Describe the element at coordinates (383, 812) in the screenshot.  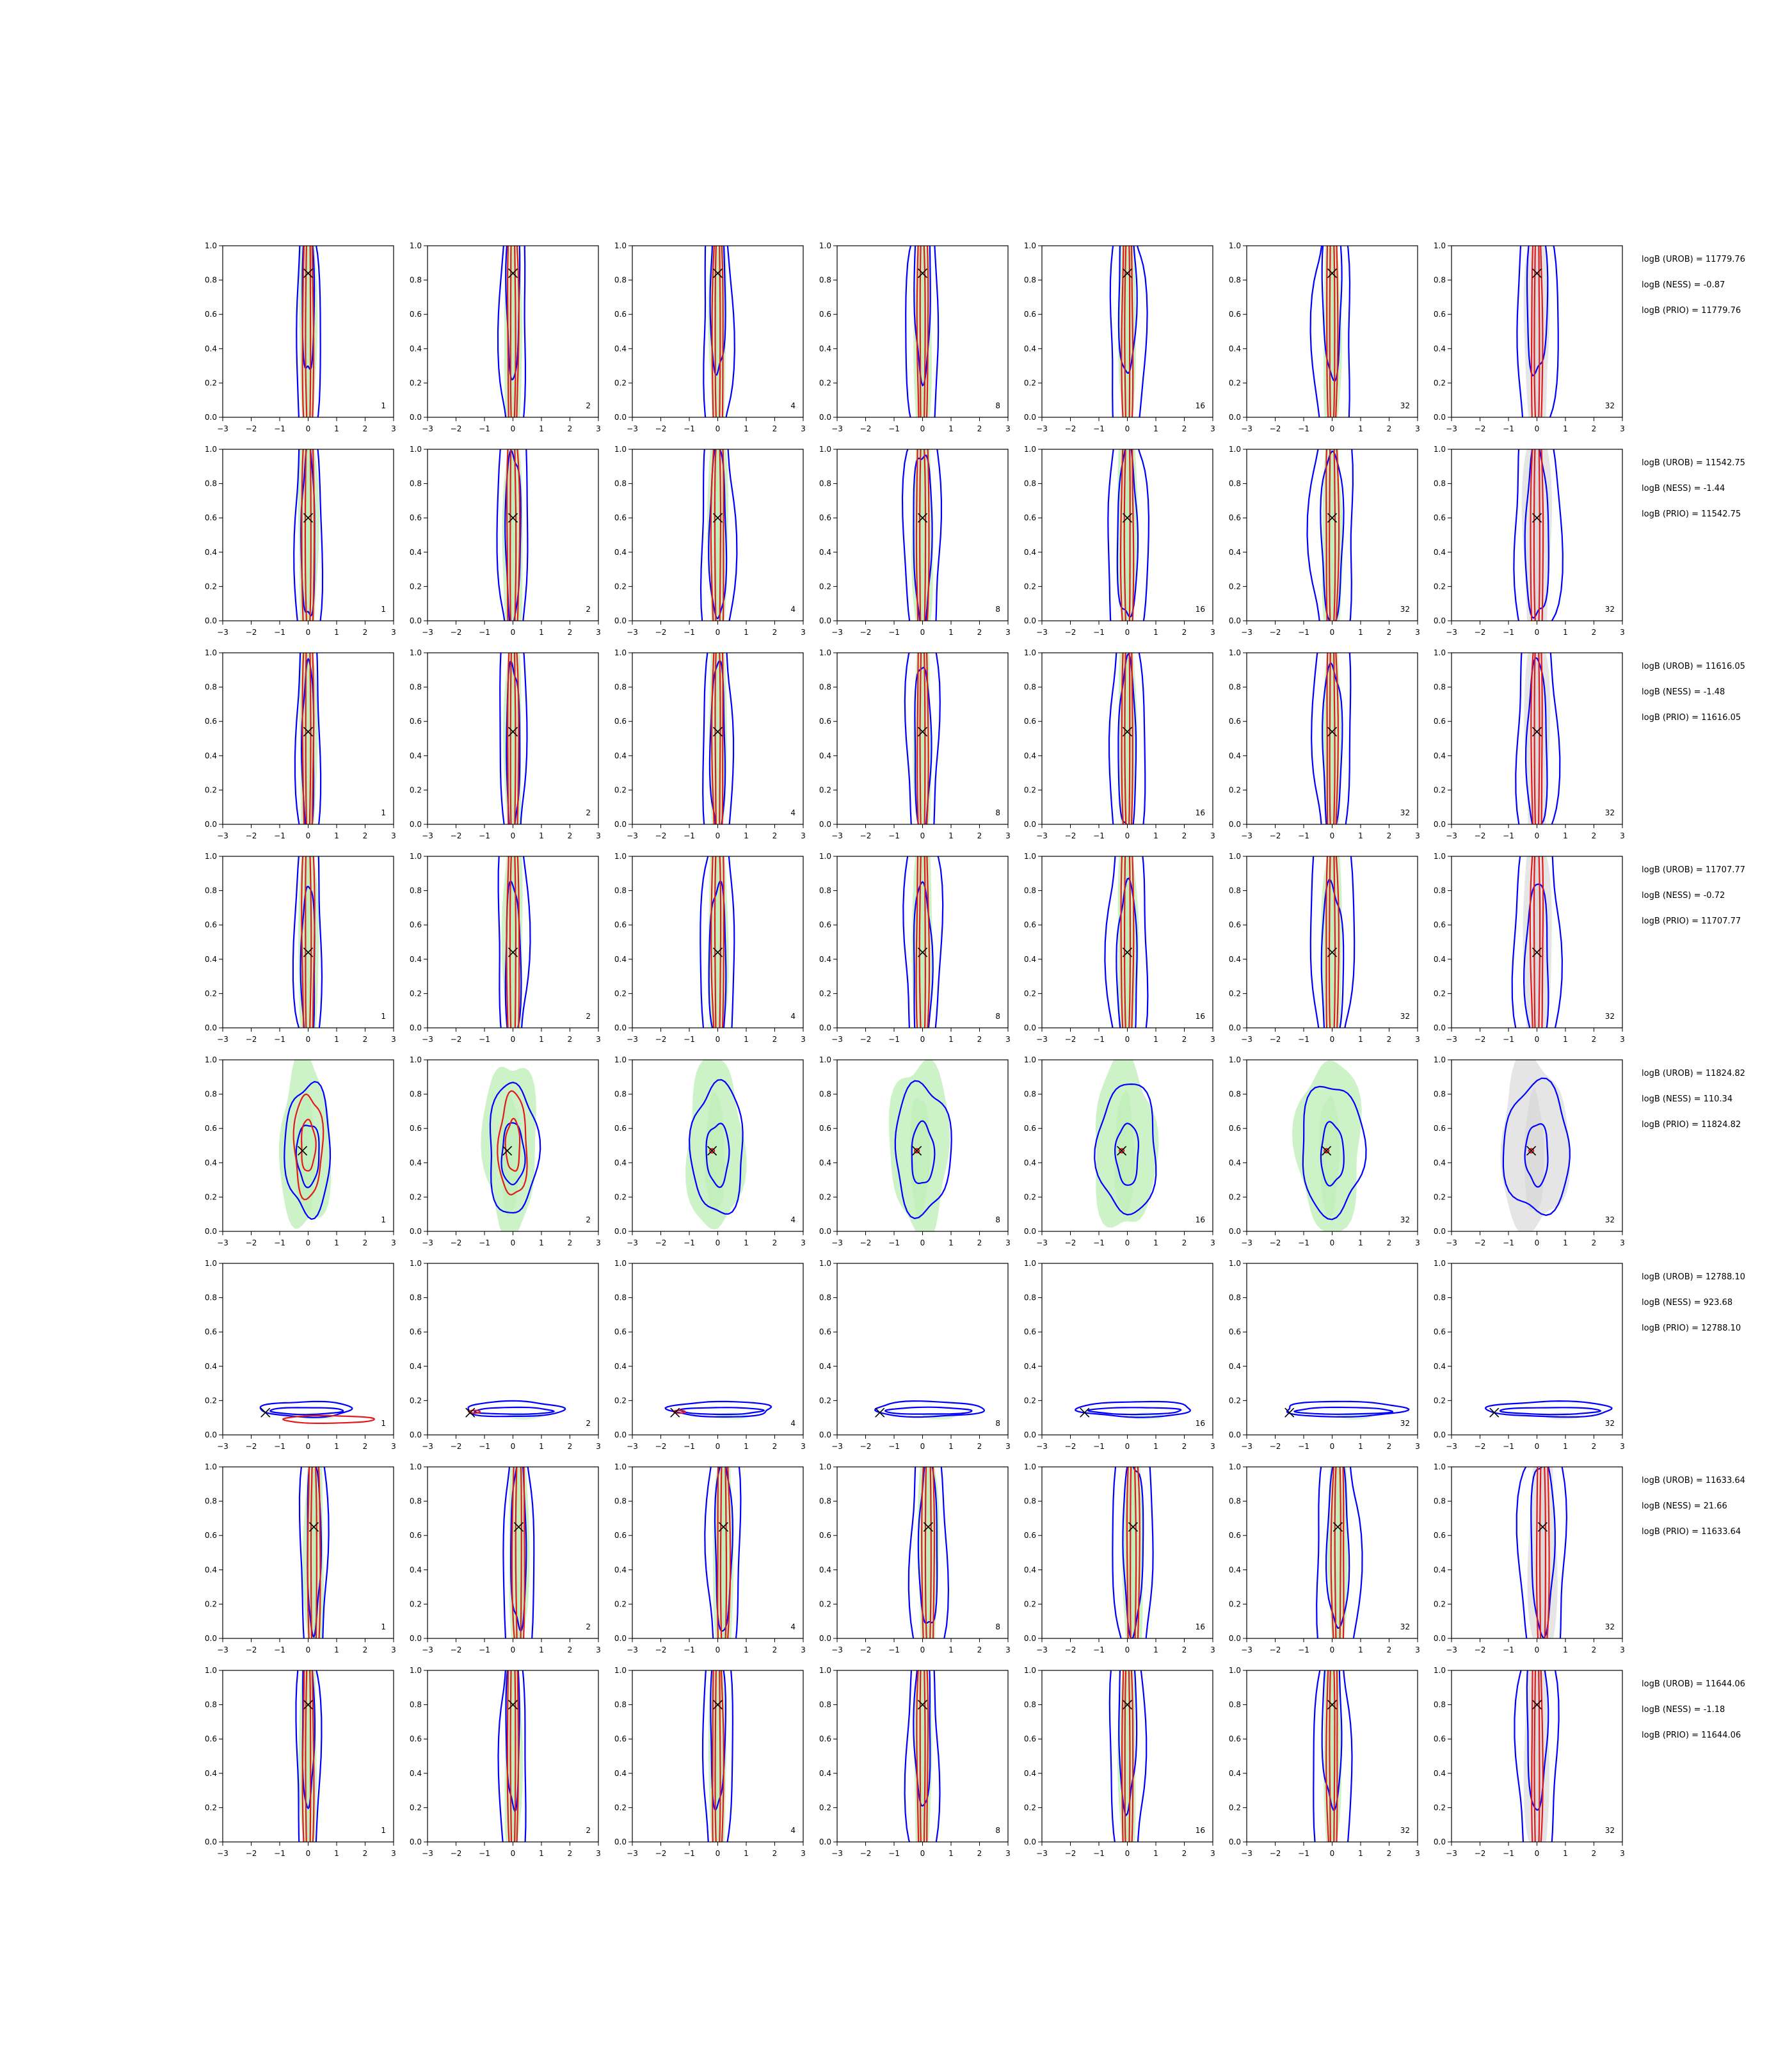
I see `panel-count-label: 1` at that location.